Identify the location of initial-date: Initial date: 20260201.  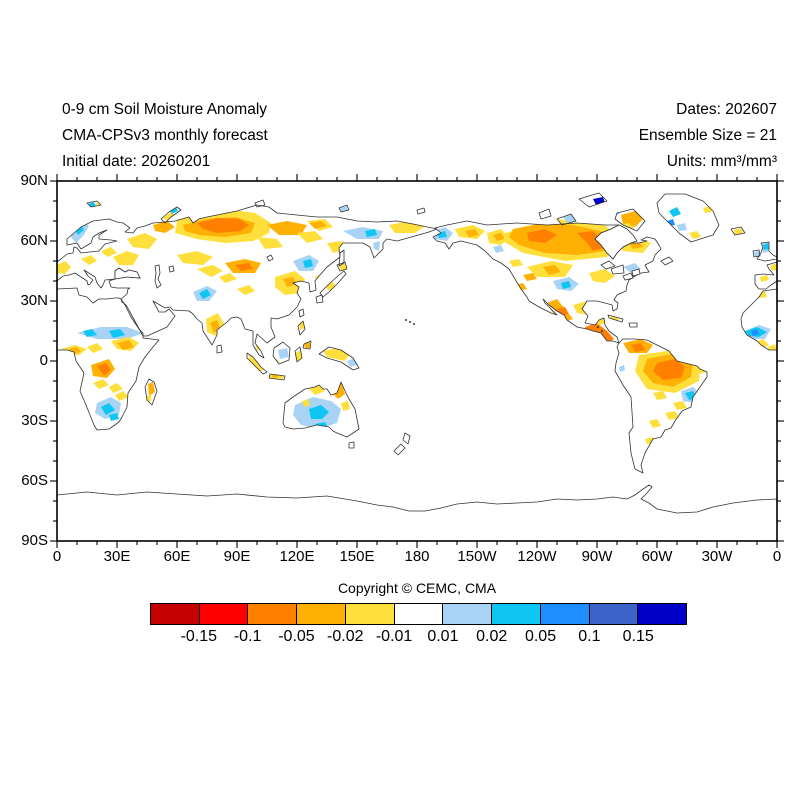
(136, 161).